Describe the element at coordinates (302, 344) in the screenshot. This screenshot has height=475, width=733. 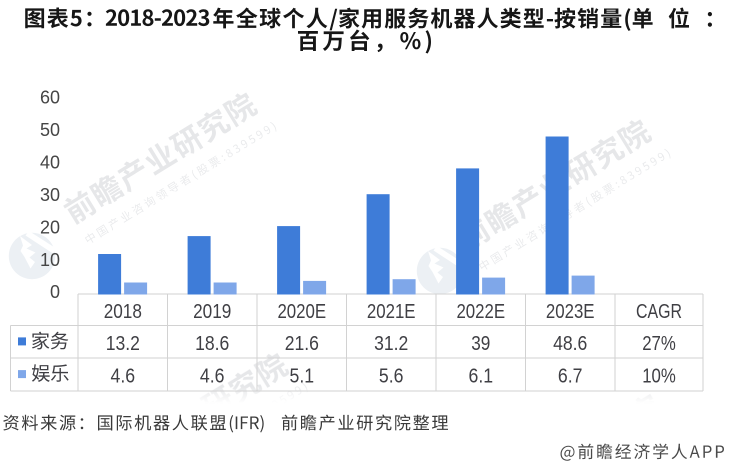
I see `svg-text: 21.6` at that location.